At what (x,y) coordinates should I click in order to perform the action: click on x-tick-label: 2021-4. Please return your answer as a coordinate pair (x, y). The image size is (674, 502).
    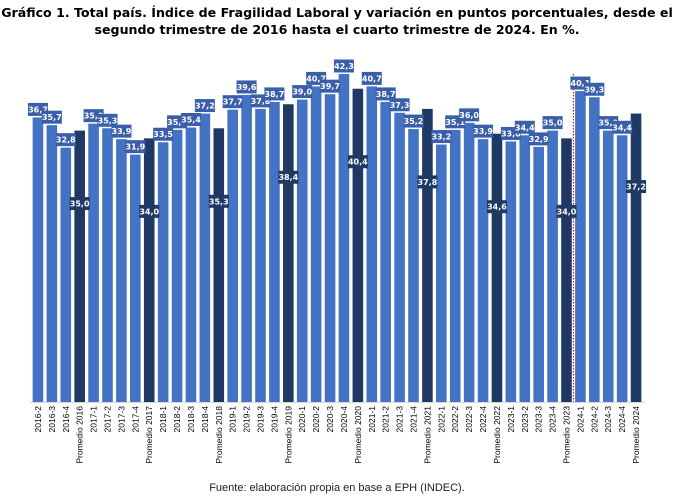
    Looking at the image, I should click on (414, 419).